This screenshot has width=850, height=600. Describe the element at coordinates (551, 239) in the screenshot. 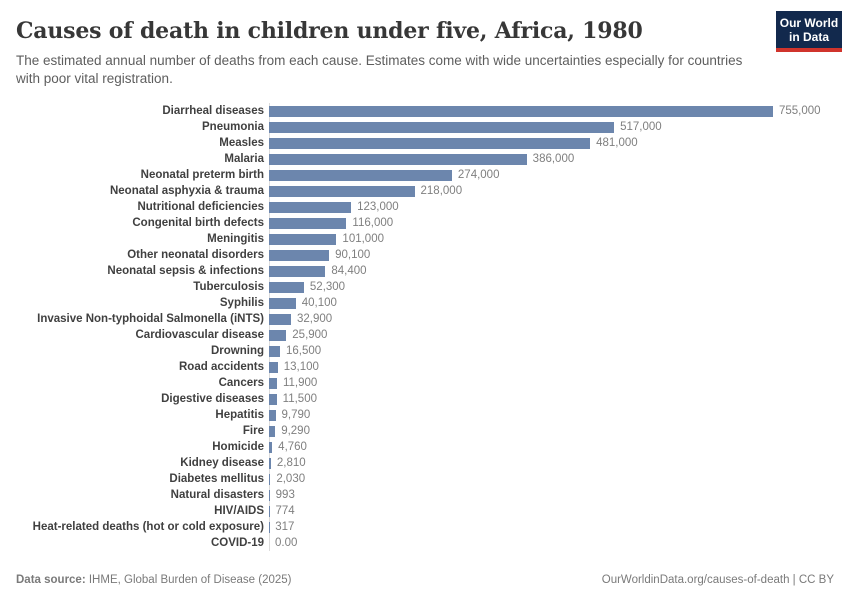

I see `bar-track: 101,000` at that location.